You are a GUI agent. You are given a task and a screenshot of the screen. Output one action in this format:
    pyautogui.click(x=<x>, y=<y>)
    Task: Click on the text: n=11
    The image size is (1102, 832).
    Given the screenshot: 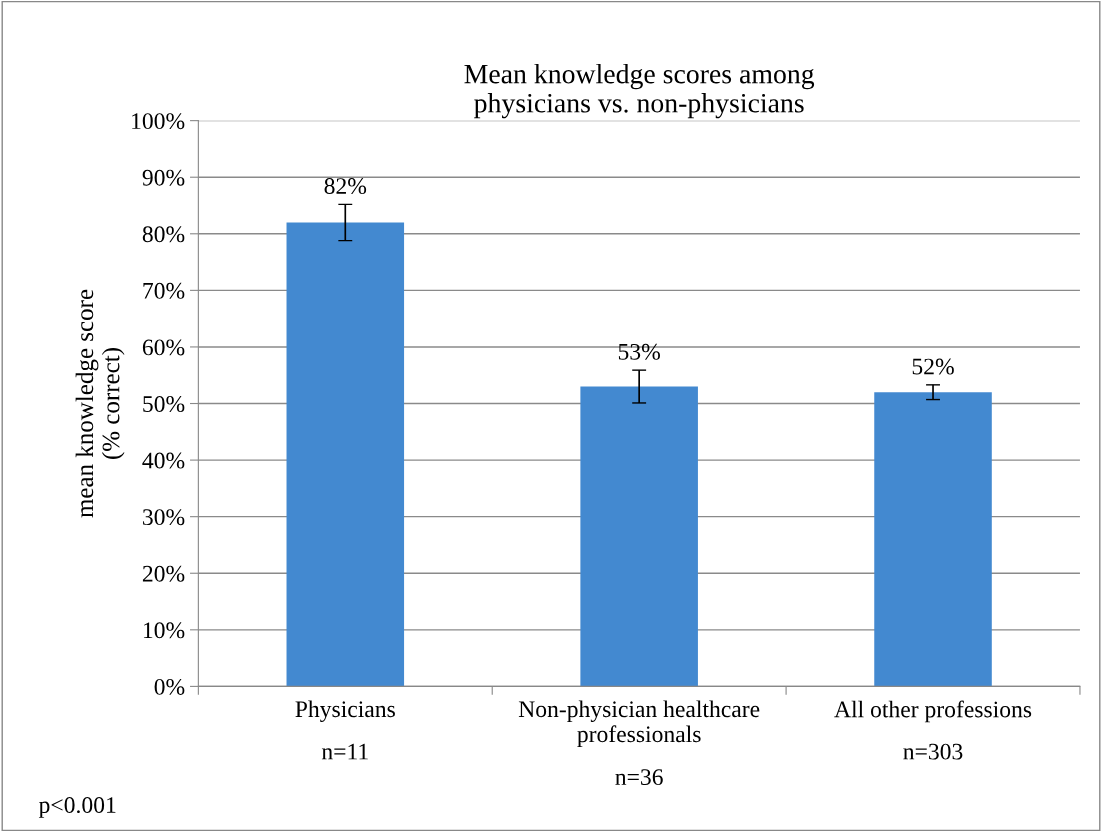 What is the action you would take?
    pyautogui.click(x=344, y=751)
    